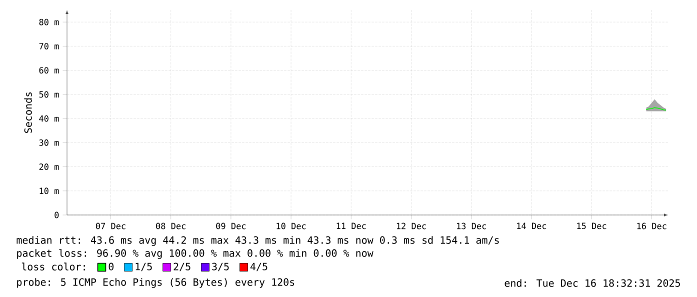 Image resolution: width=697 pixels, height=297 pixels. What do you see at coordinates (257, 241) in the screenshot?
I see `text: median rtt: 43.6 ms avg 44.2 ms max 43.3 ms min 43.3 ms now 0.3 ms sd 154.1 am/s` at bounding box center [257, 241].